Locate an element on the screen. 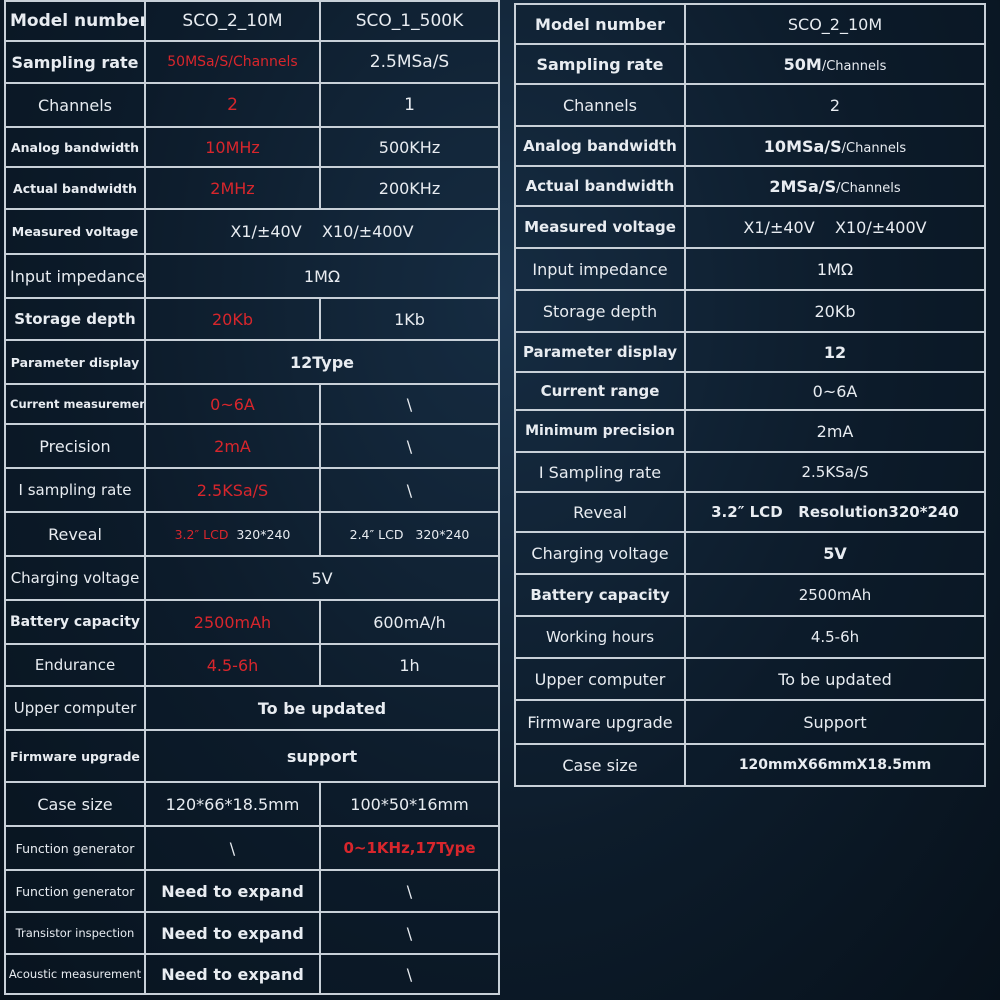 This screenshot has width=1000, height=1000. row-label: Firmware upgrade is located at coordinates (600, 722).